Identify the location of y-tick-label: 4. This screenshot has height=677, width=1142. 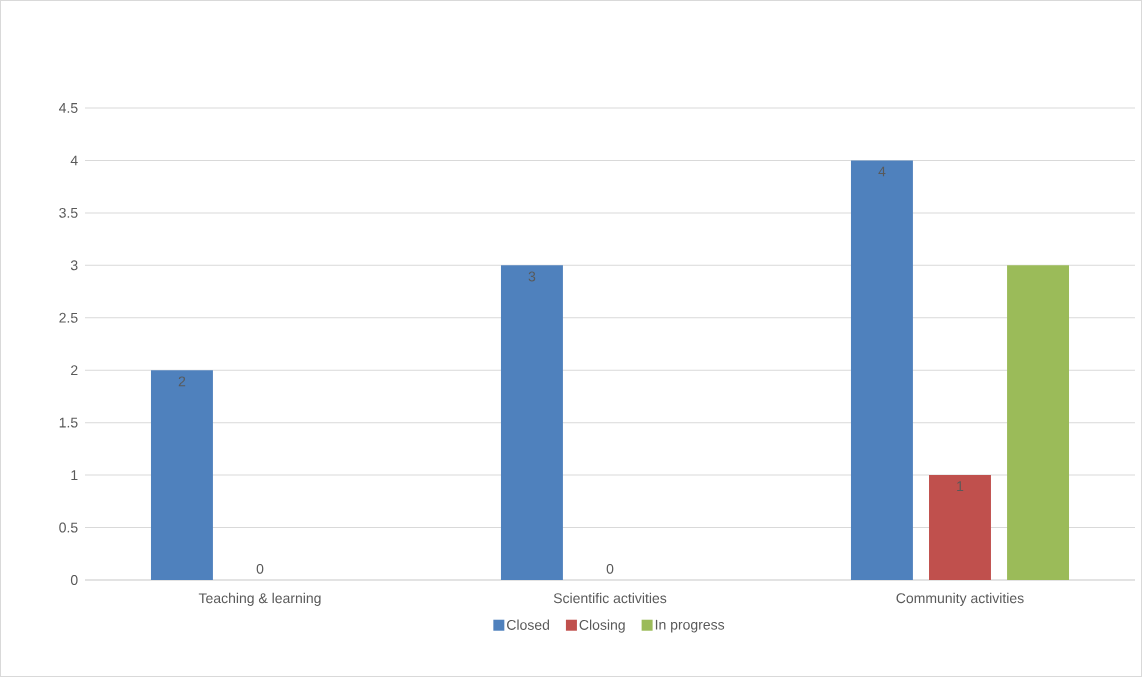
(74, 160).